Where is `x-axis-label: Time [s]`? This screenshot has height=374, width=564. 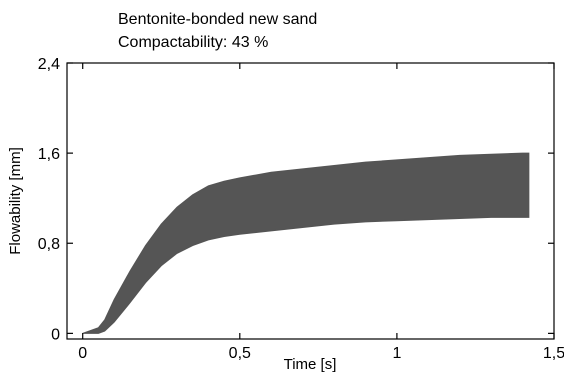 x-axis-label: Time [s] is located at coordinates (310, 364).